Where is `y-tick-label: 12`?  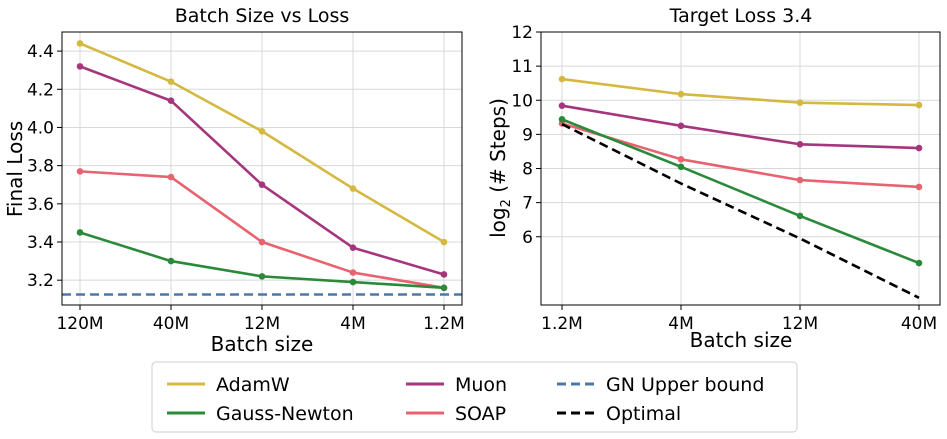
y-tick-label: 12 is located at coordinates (522, 33).